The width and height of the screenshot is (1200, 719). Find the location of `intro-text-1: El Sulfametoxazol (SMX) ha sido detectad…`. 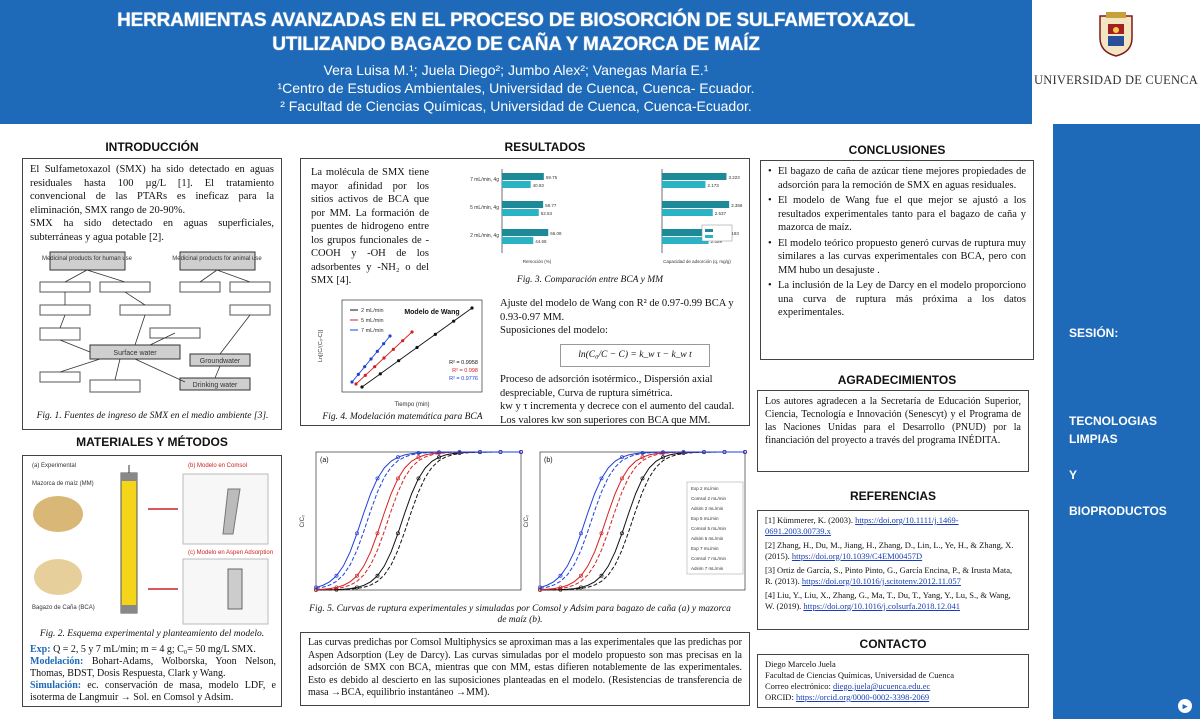

intro-text-1: El Sulfametoxazol (SMX) ha sido detectad… is located at coordinates (152, 190).